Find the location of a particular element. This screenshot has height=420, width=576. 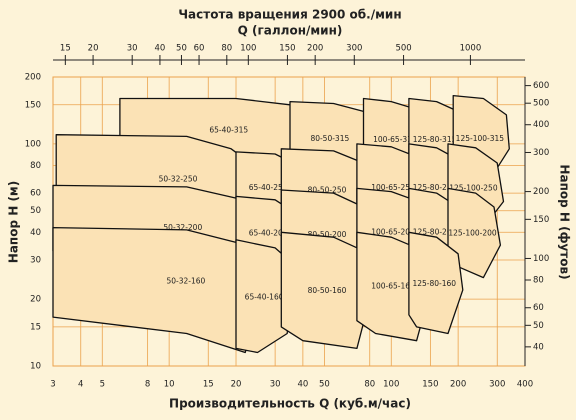

right-tick-label: 50 is located at coordinates (538, 326).